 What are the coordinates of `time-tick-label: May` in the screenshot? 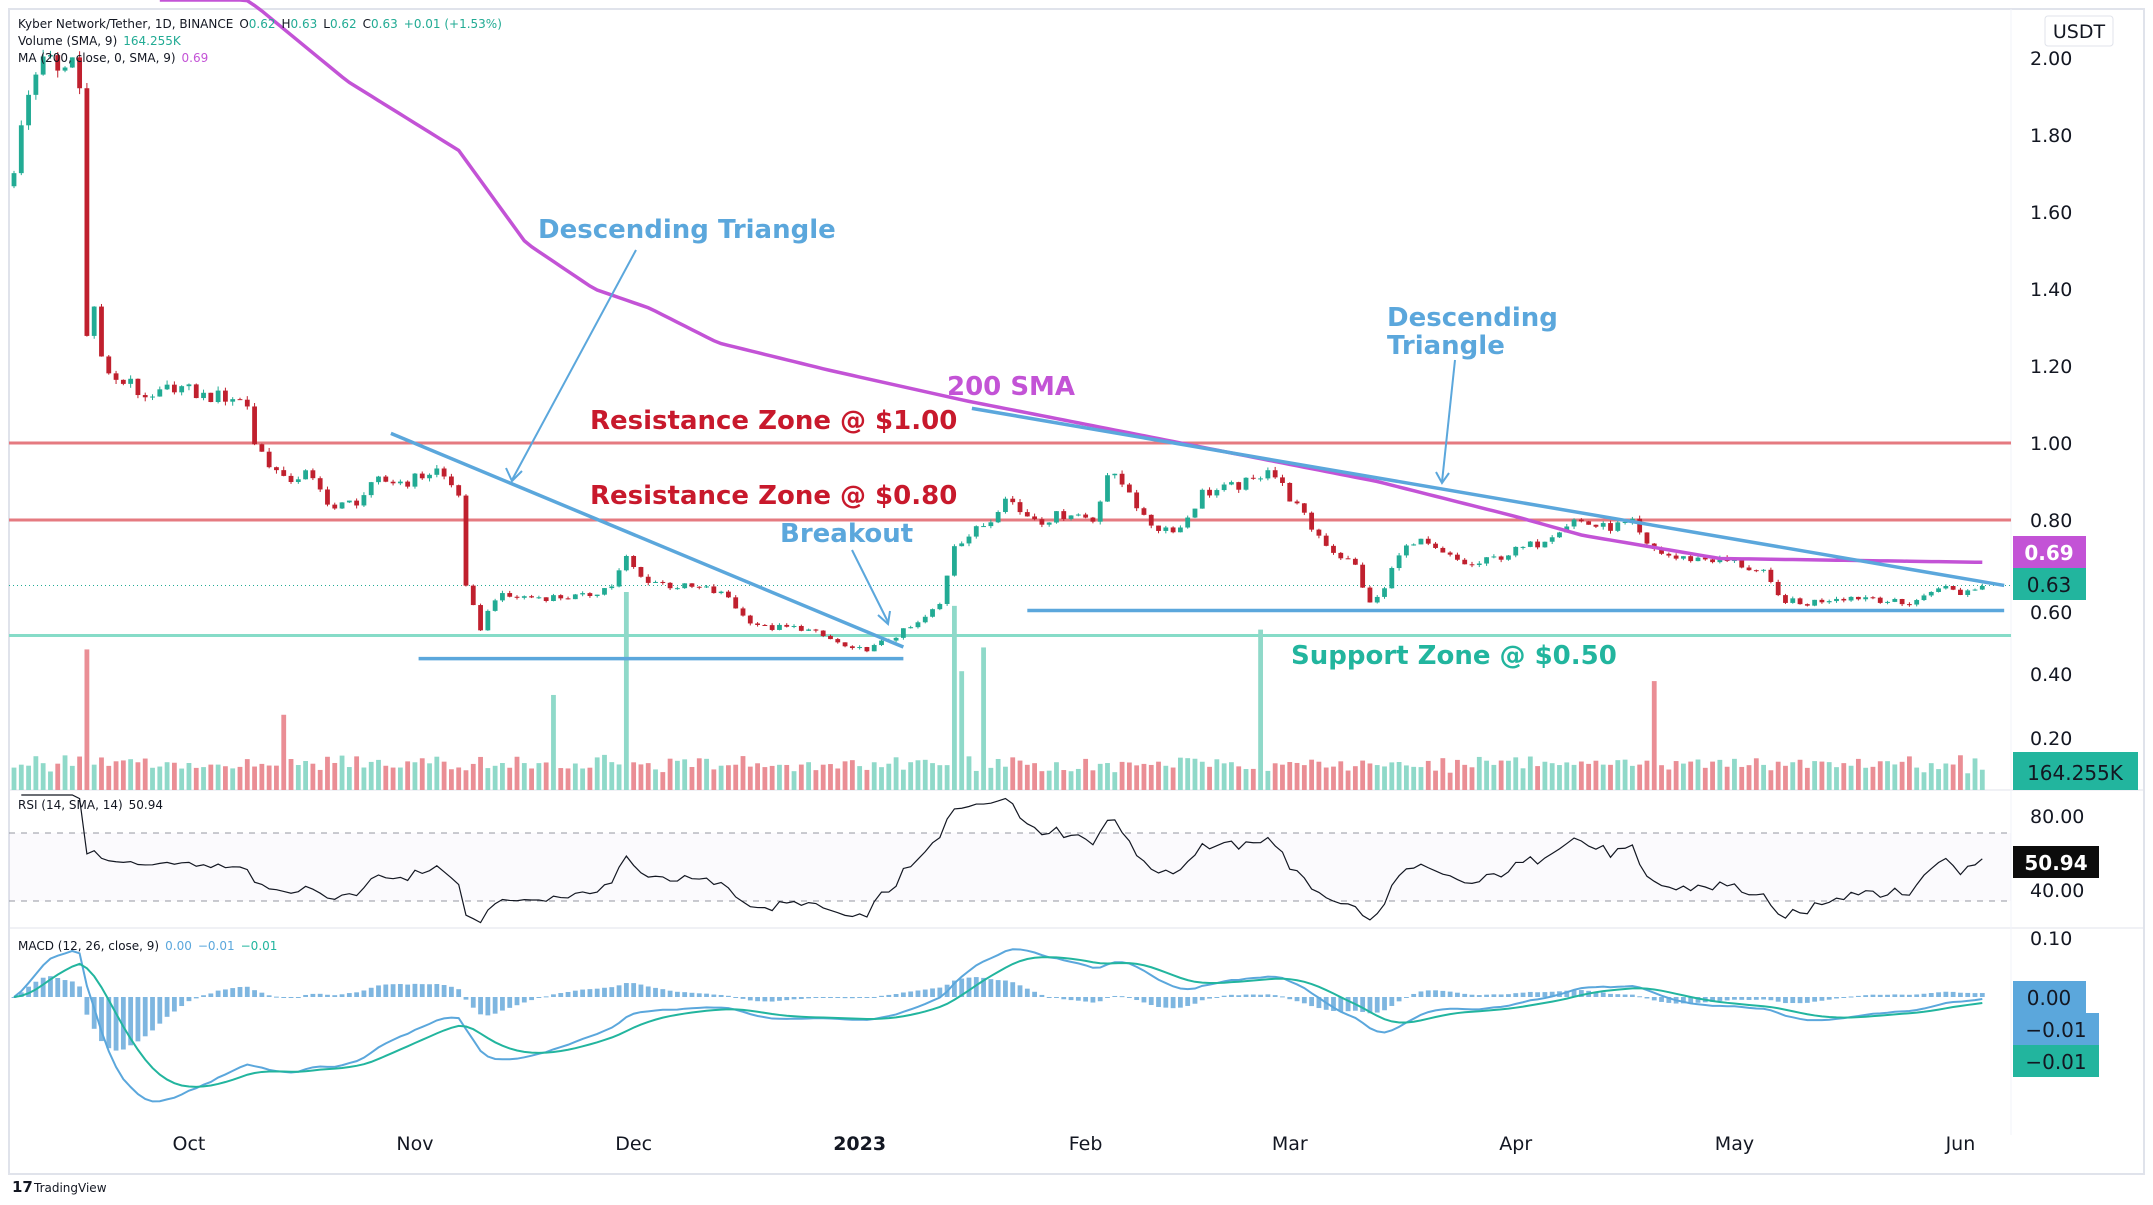 It's located at (1734, 1144).